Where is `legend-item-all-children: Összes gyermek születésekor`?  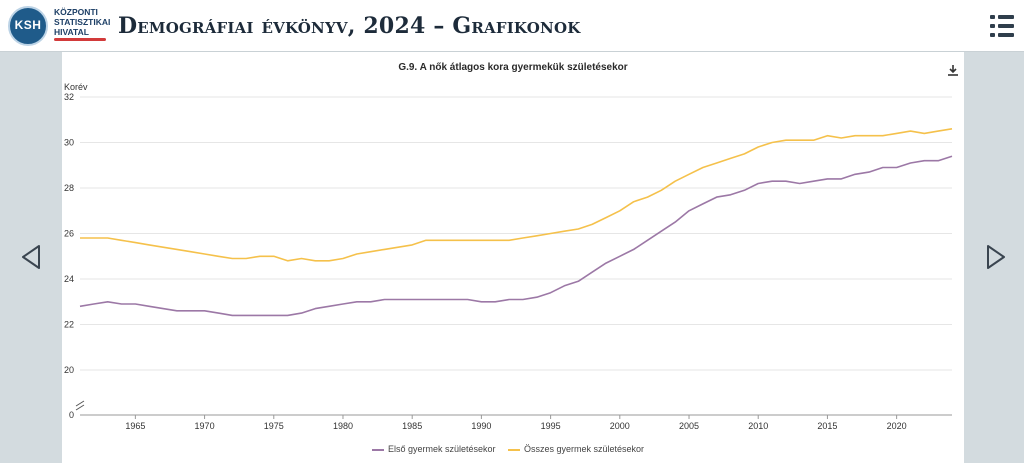
legend-item-all-children: Összes gyermek születésekor is located at coordinates (576, 451).